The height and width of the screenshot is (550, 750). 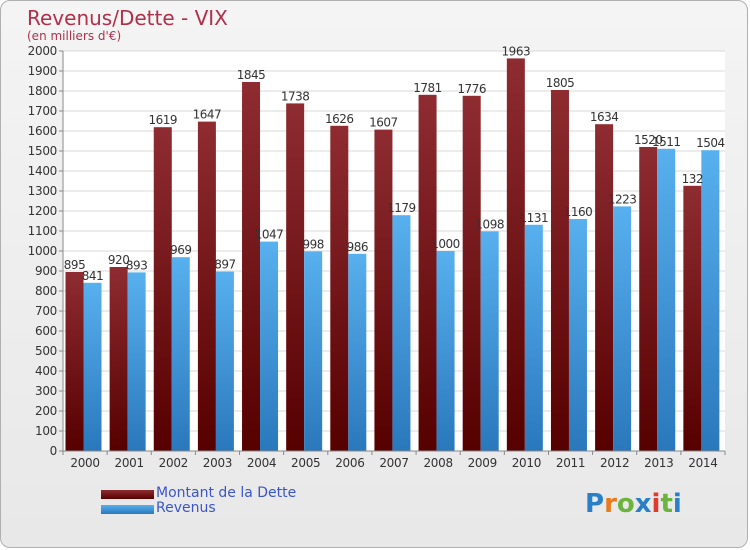 I want to click on y-tick-label: 500, so click(x=46, y=351).